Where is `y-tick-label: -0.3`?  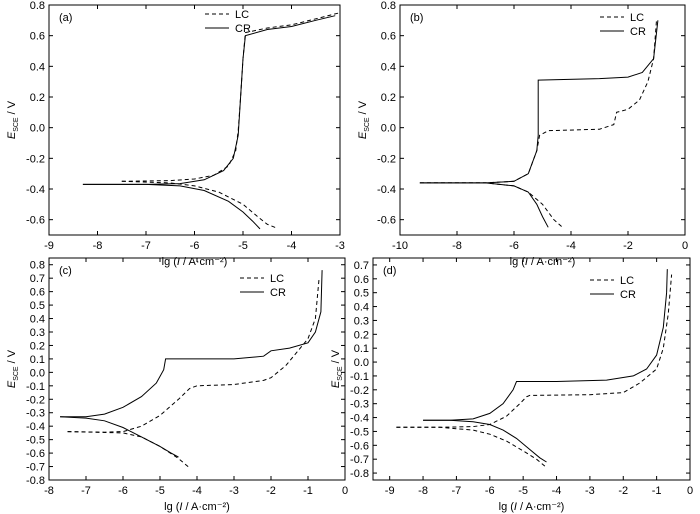
y-tick-label: -0.3 is located at coordinates (35, 414).